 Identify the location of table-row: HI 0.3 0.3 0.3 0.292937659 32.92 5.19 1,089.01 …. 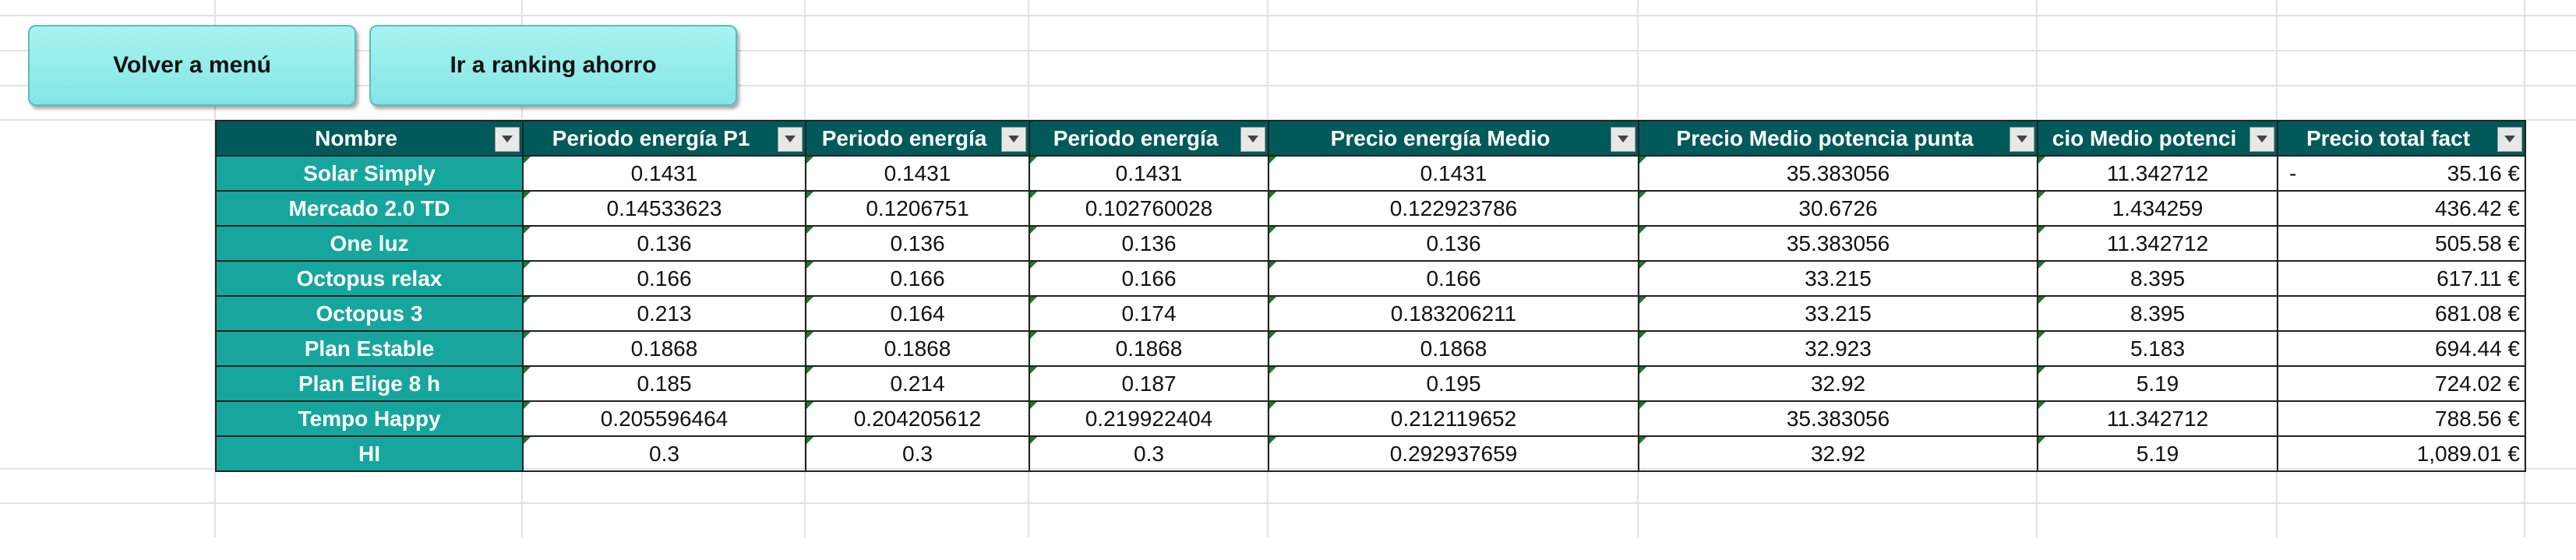
(1370, 454).